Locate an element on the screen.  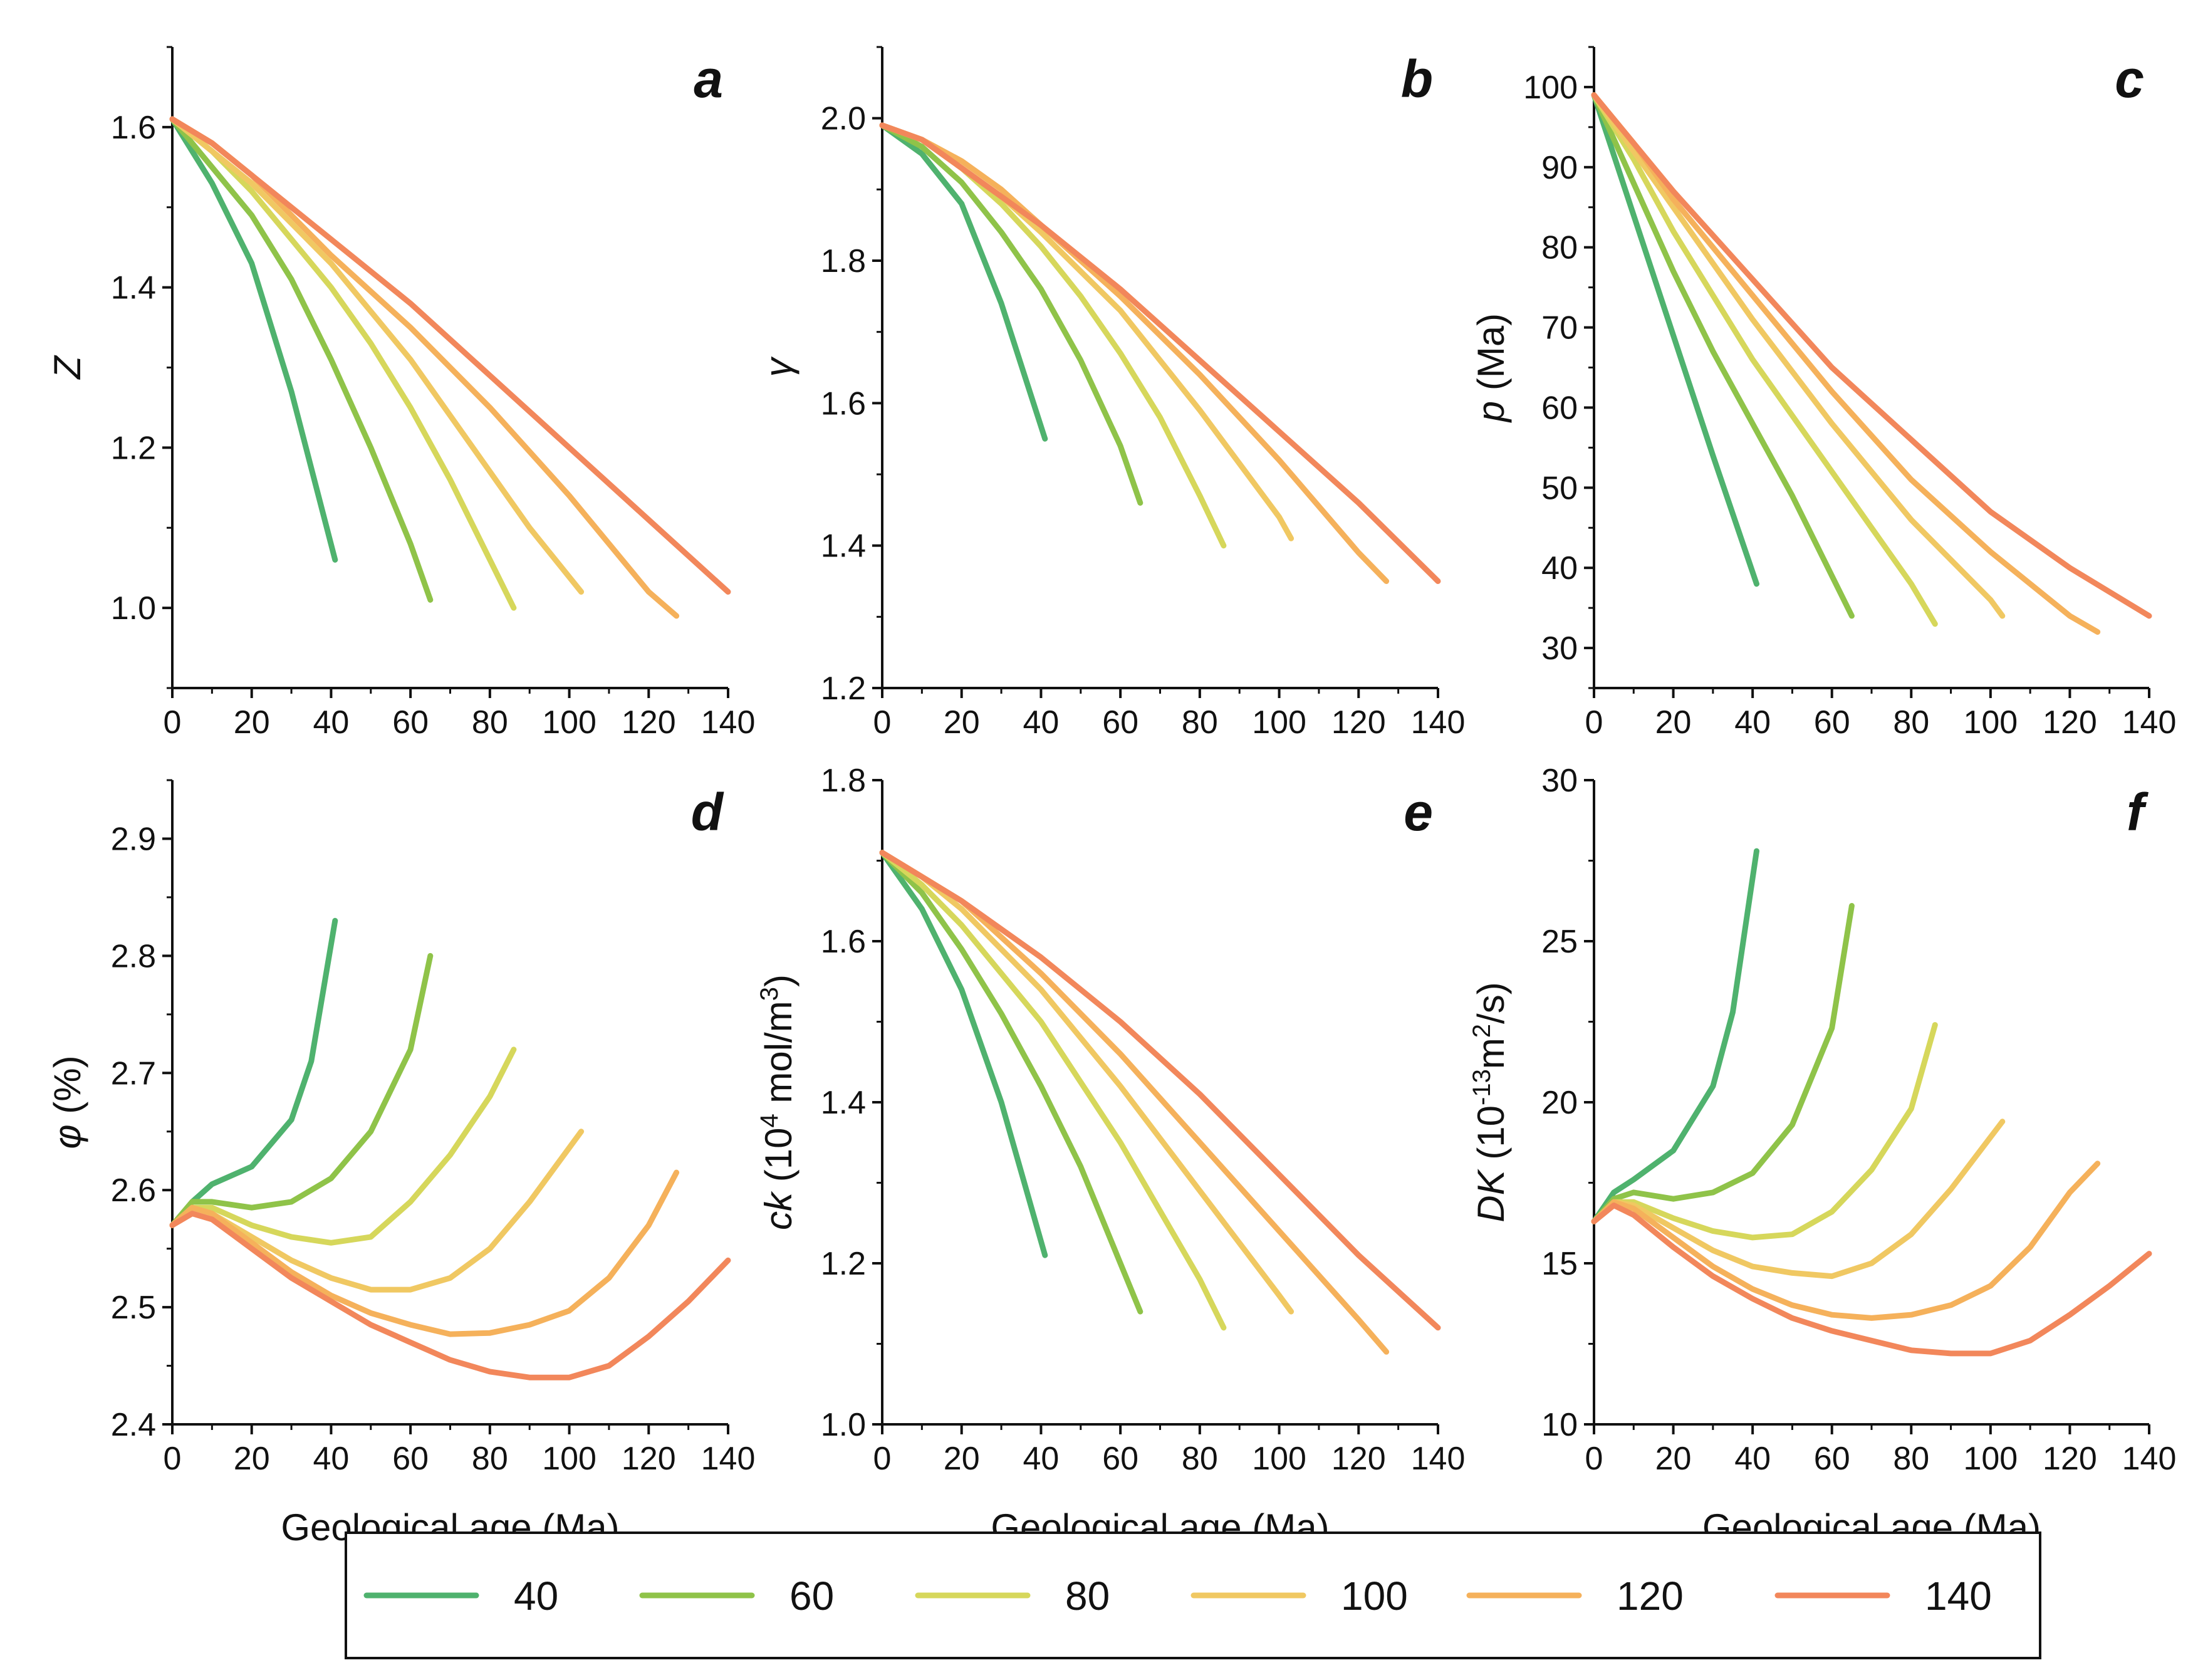
y-tick-label: 2.8 is located at coordinates (133, 956).